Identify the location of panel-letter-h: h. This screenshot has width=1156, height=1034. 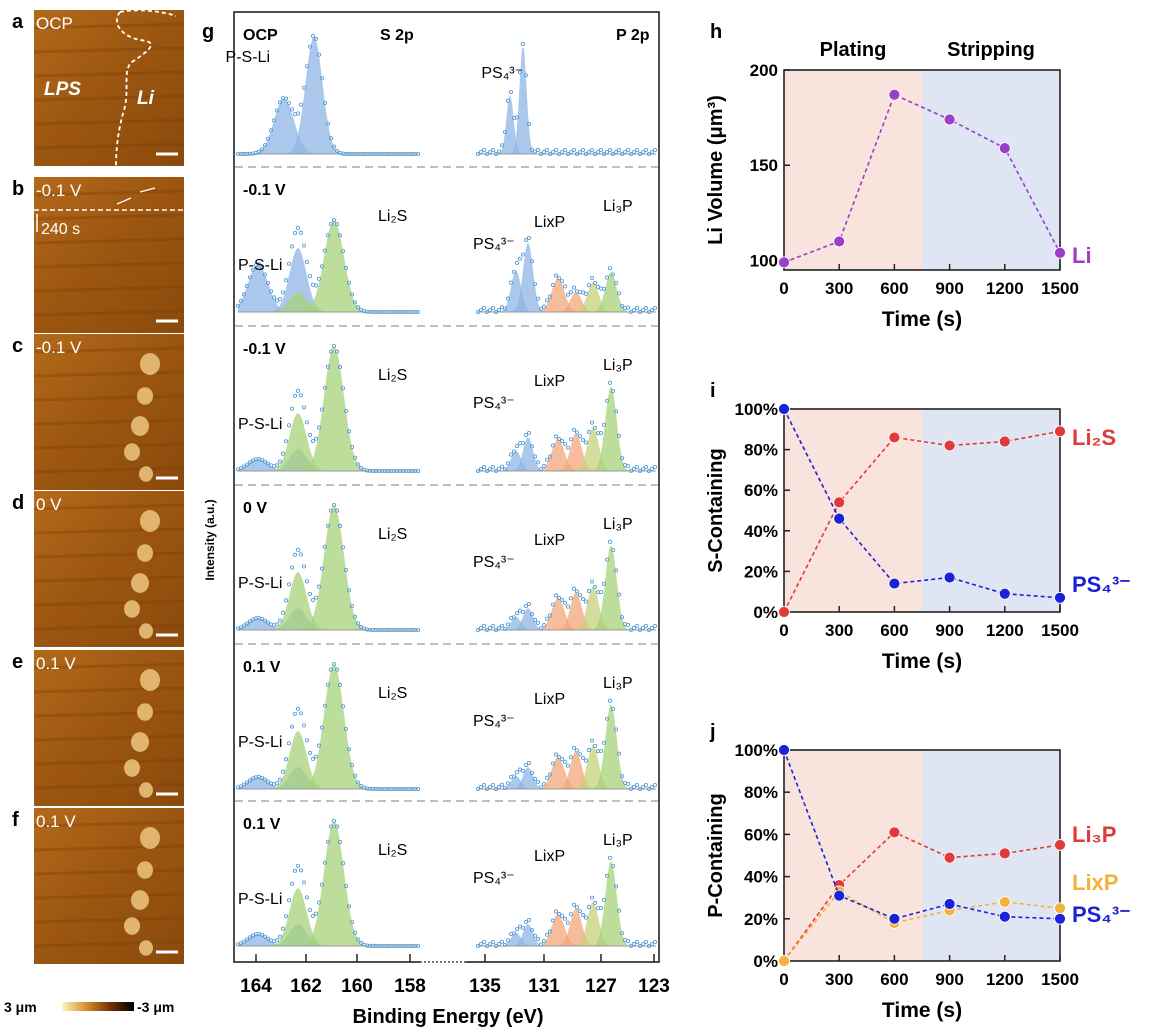
(716, 32).